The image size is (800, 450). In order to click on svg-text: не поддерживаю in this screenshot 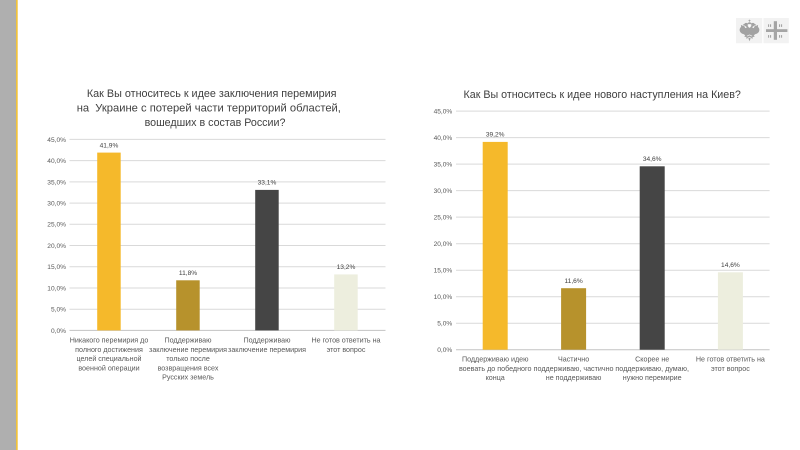, I will do `click(574, 378)`.